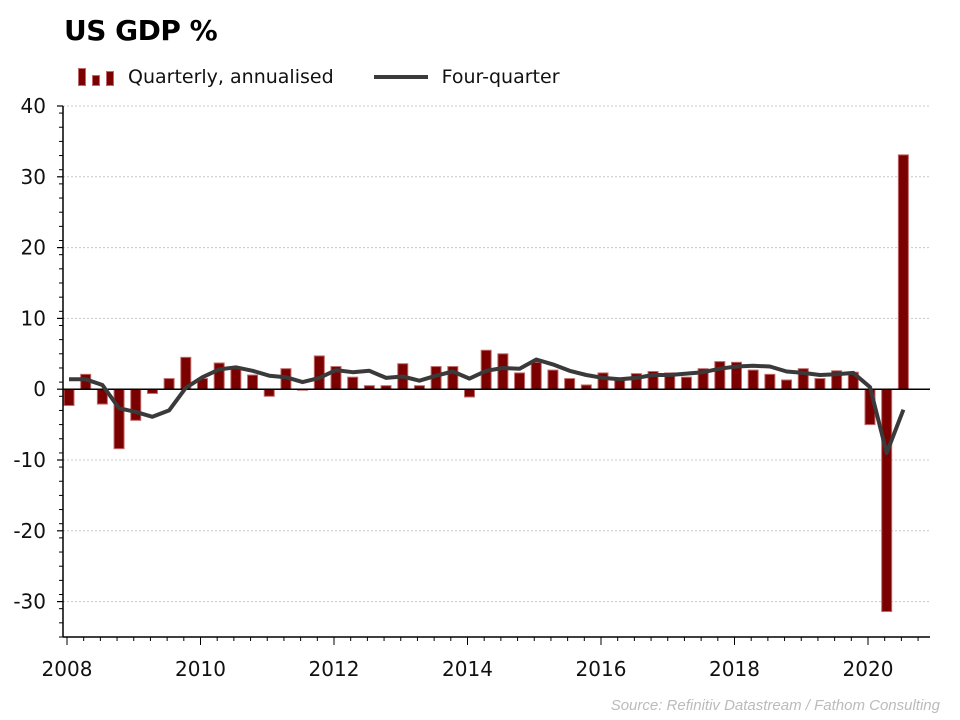 This screenshot has width=960, height=720. What do you see at coordinates (33, 177) in the screenshot?
I see `y-tick-label: 30` at bounding box center [33, 177].